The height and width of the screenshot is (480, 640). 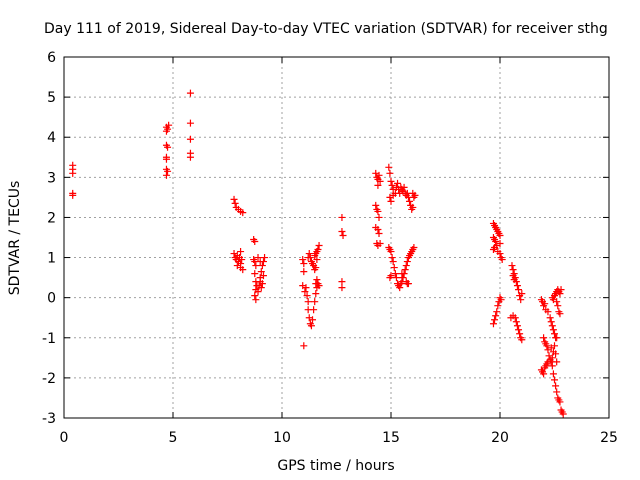 What do you see at coordinates (64, 438) in the screenshot?
I see `x-tick-label: 0` at bounding box center [64, 438].